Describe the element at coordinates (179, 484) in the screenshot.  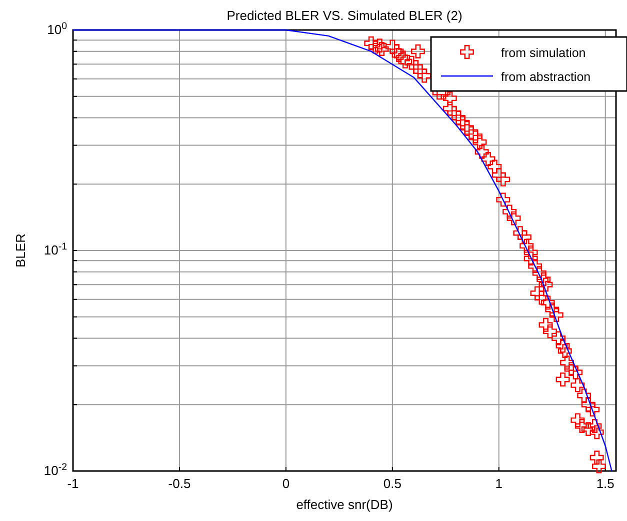
I see `x-tick-label: -0.5` at that location.